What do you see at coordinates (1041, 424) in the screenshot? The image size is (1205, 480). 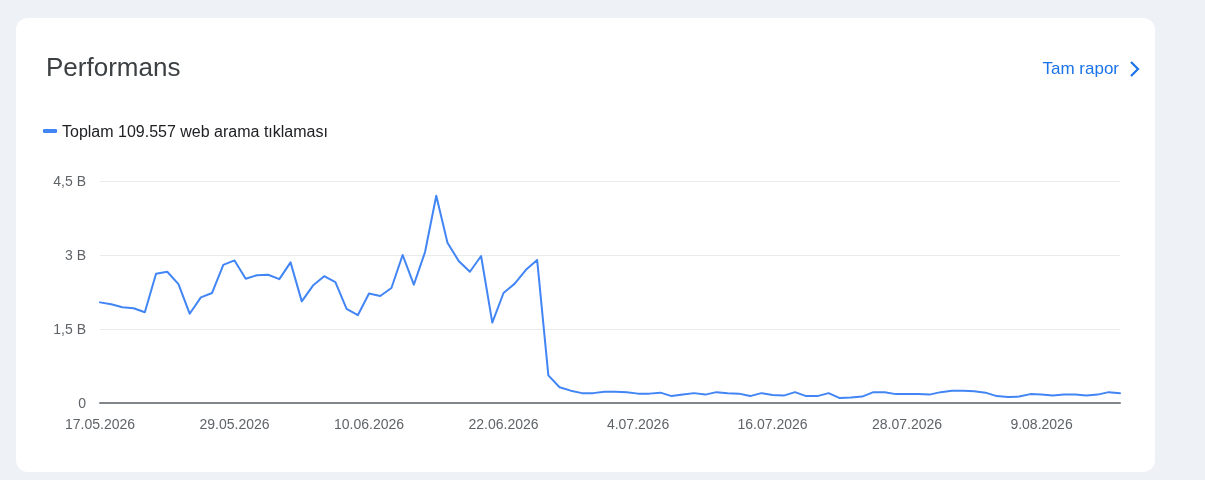 I see `x-tick-label: 9.08.2026` at bounding box center [1041, 424].